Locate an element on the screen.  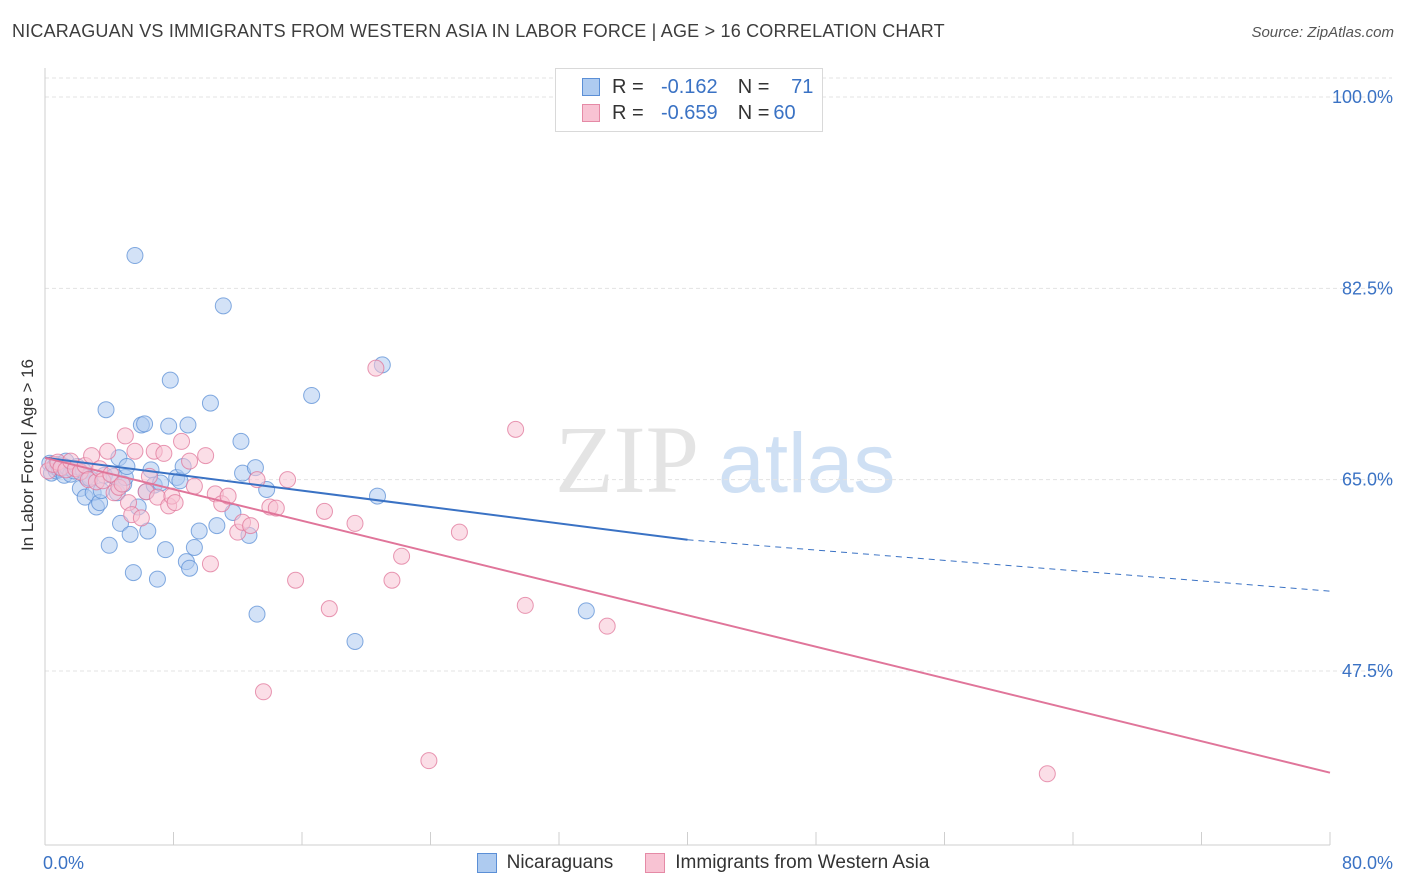
stats-legend-row-western-asia: R = -0.659 N = 60 is located at coordinates (693, 113).